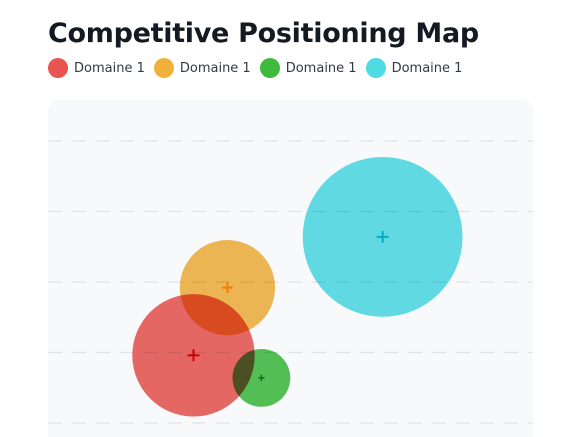 The height and width of the screenshot is (437, 580). Describe the element at coordinates (263, 33) in the screenshot. I see `chart-title: Competitive Positioning Map` at that location.